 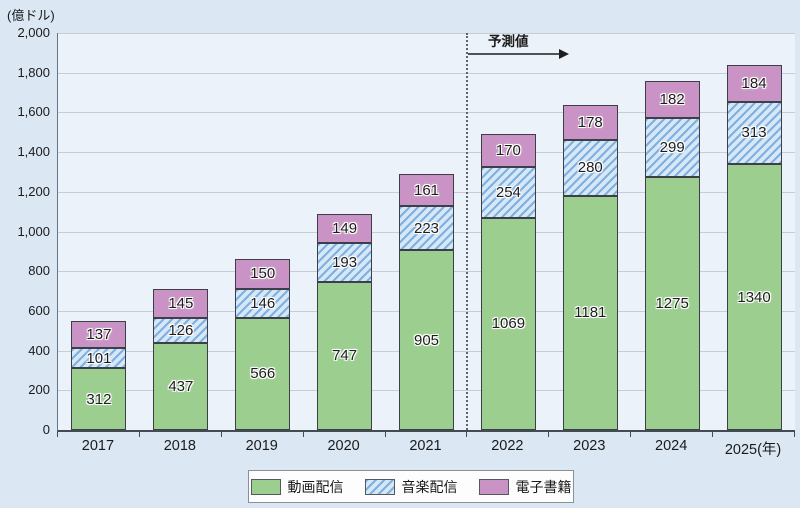 I want to click on bar-value-label: 182, so click(x=672, y=99).